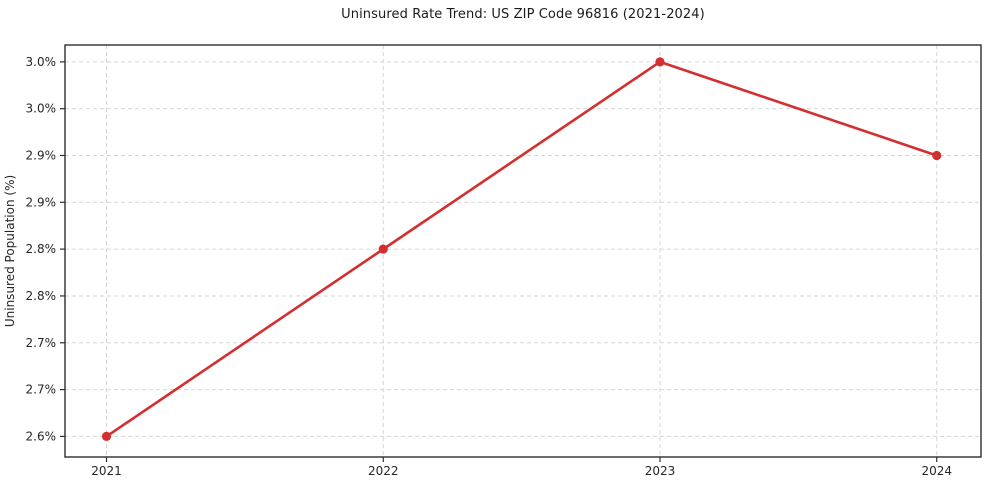  Describe the element at coordinates (660, 471) in the screenshot. I see `x-tick-label: 2023` at that location.